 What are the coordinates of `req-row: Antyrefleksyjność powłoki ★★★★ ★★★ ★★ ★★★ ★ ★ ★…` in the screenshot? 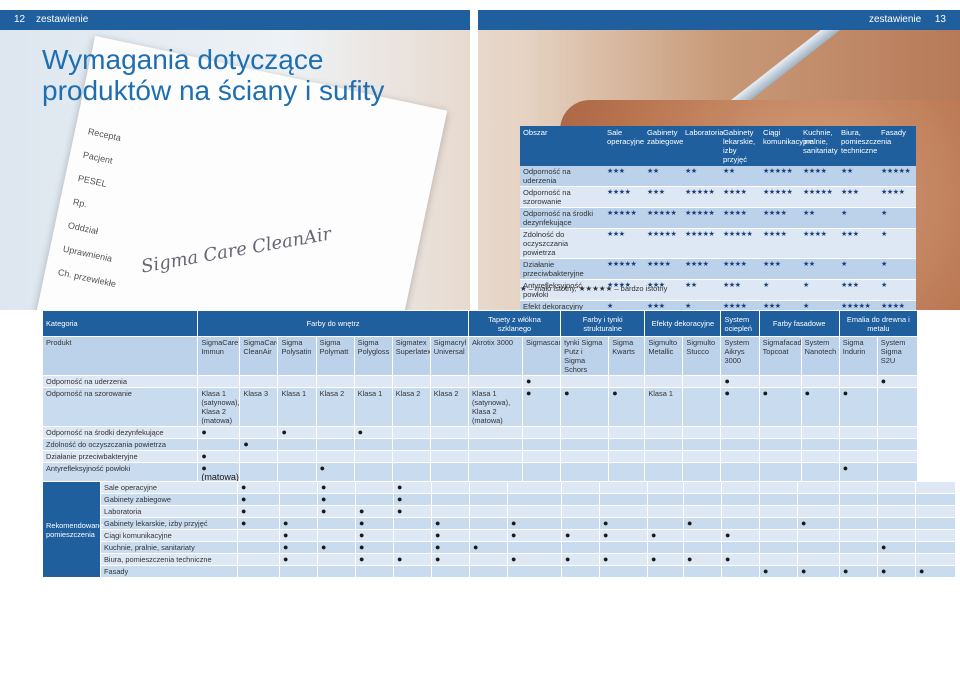 It's located at (718, 290).